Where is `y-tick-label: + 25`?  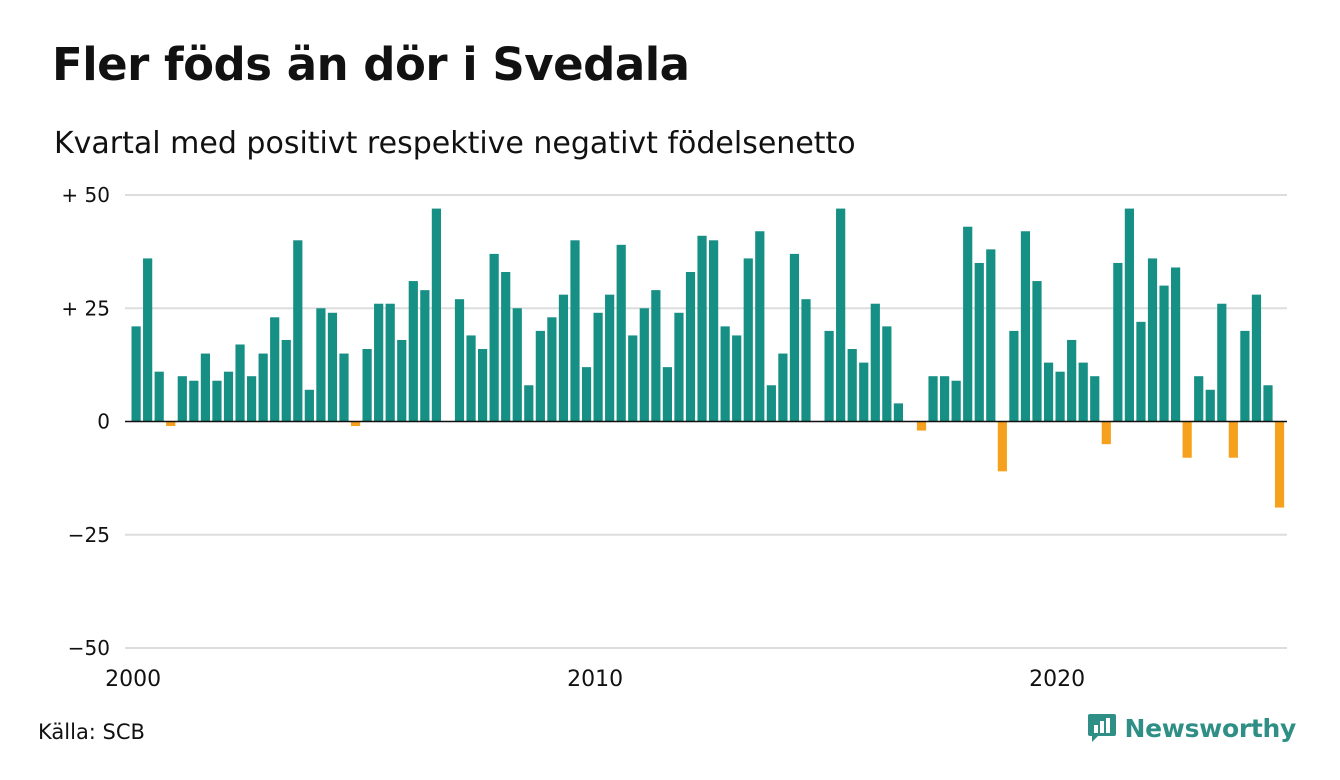 y-tick-label: + 25 is located at coordinates (85, 308).